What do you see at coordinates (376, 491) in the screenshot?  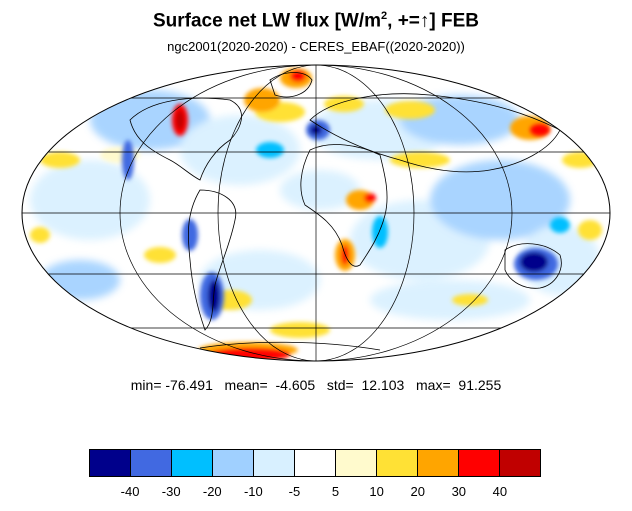 I see `colorbar-tick-label: 10` at bounding box center [376, 491].